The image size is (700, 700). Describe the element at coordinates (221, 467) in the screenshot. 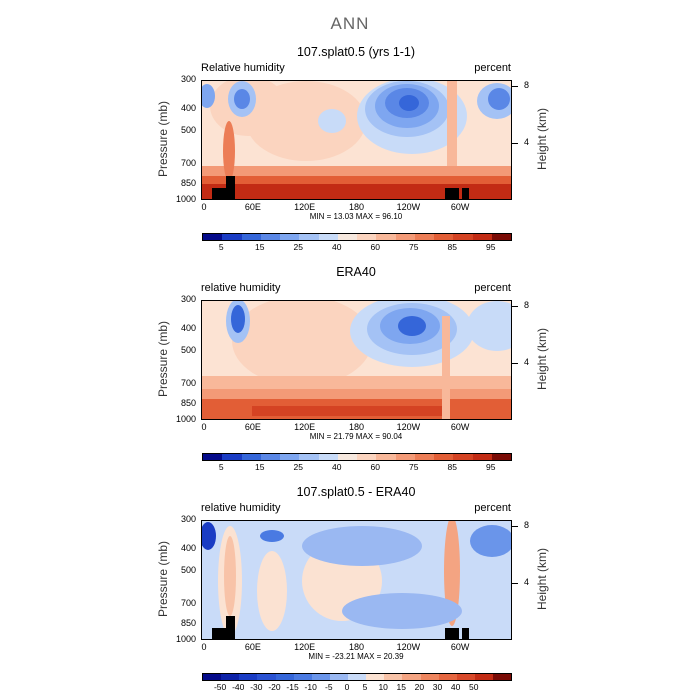

I see `colorbar-tick-label: 5` at that location.